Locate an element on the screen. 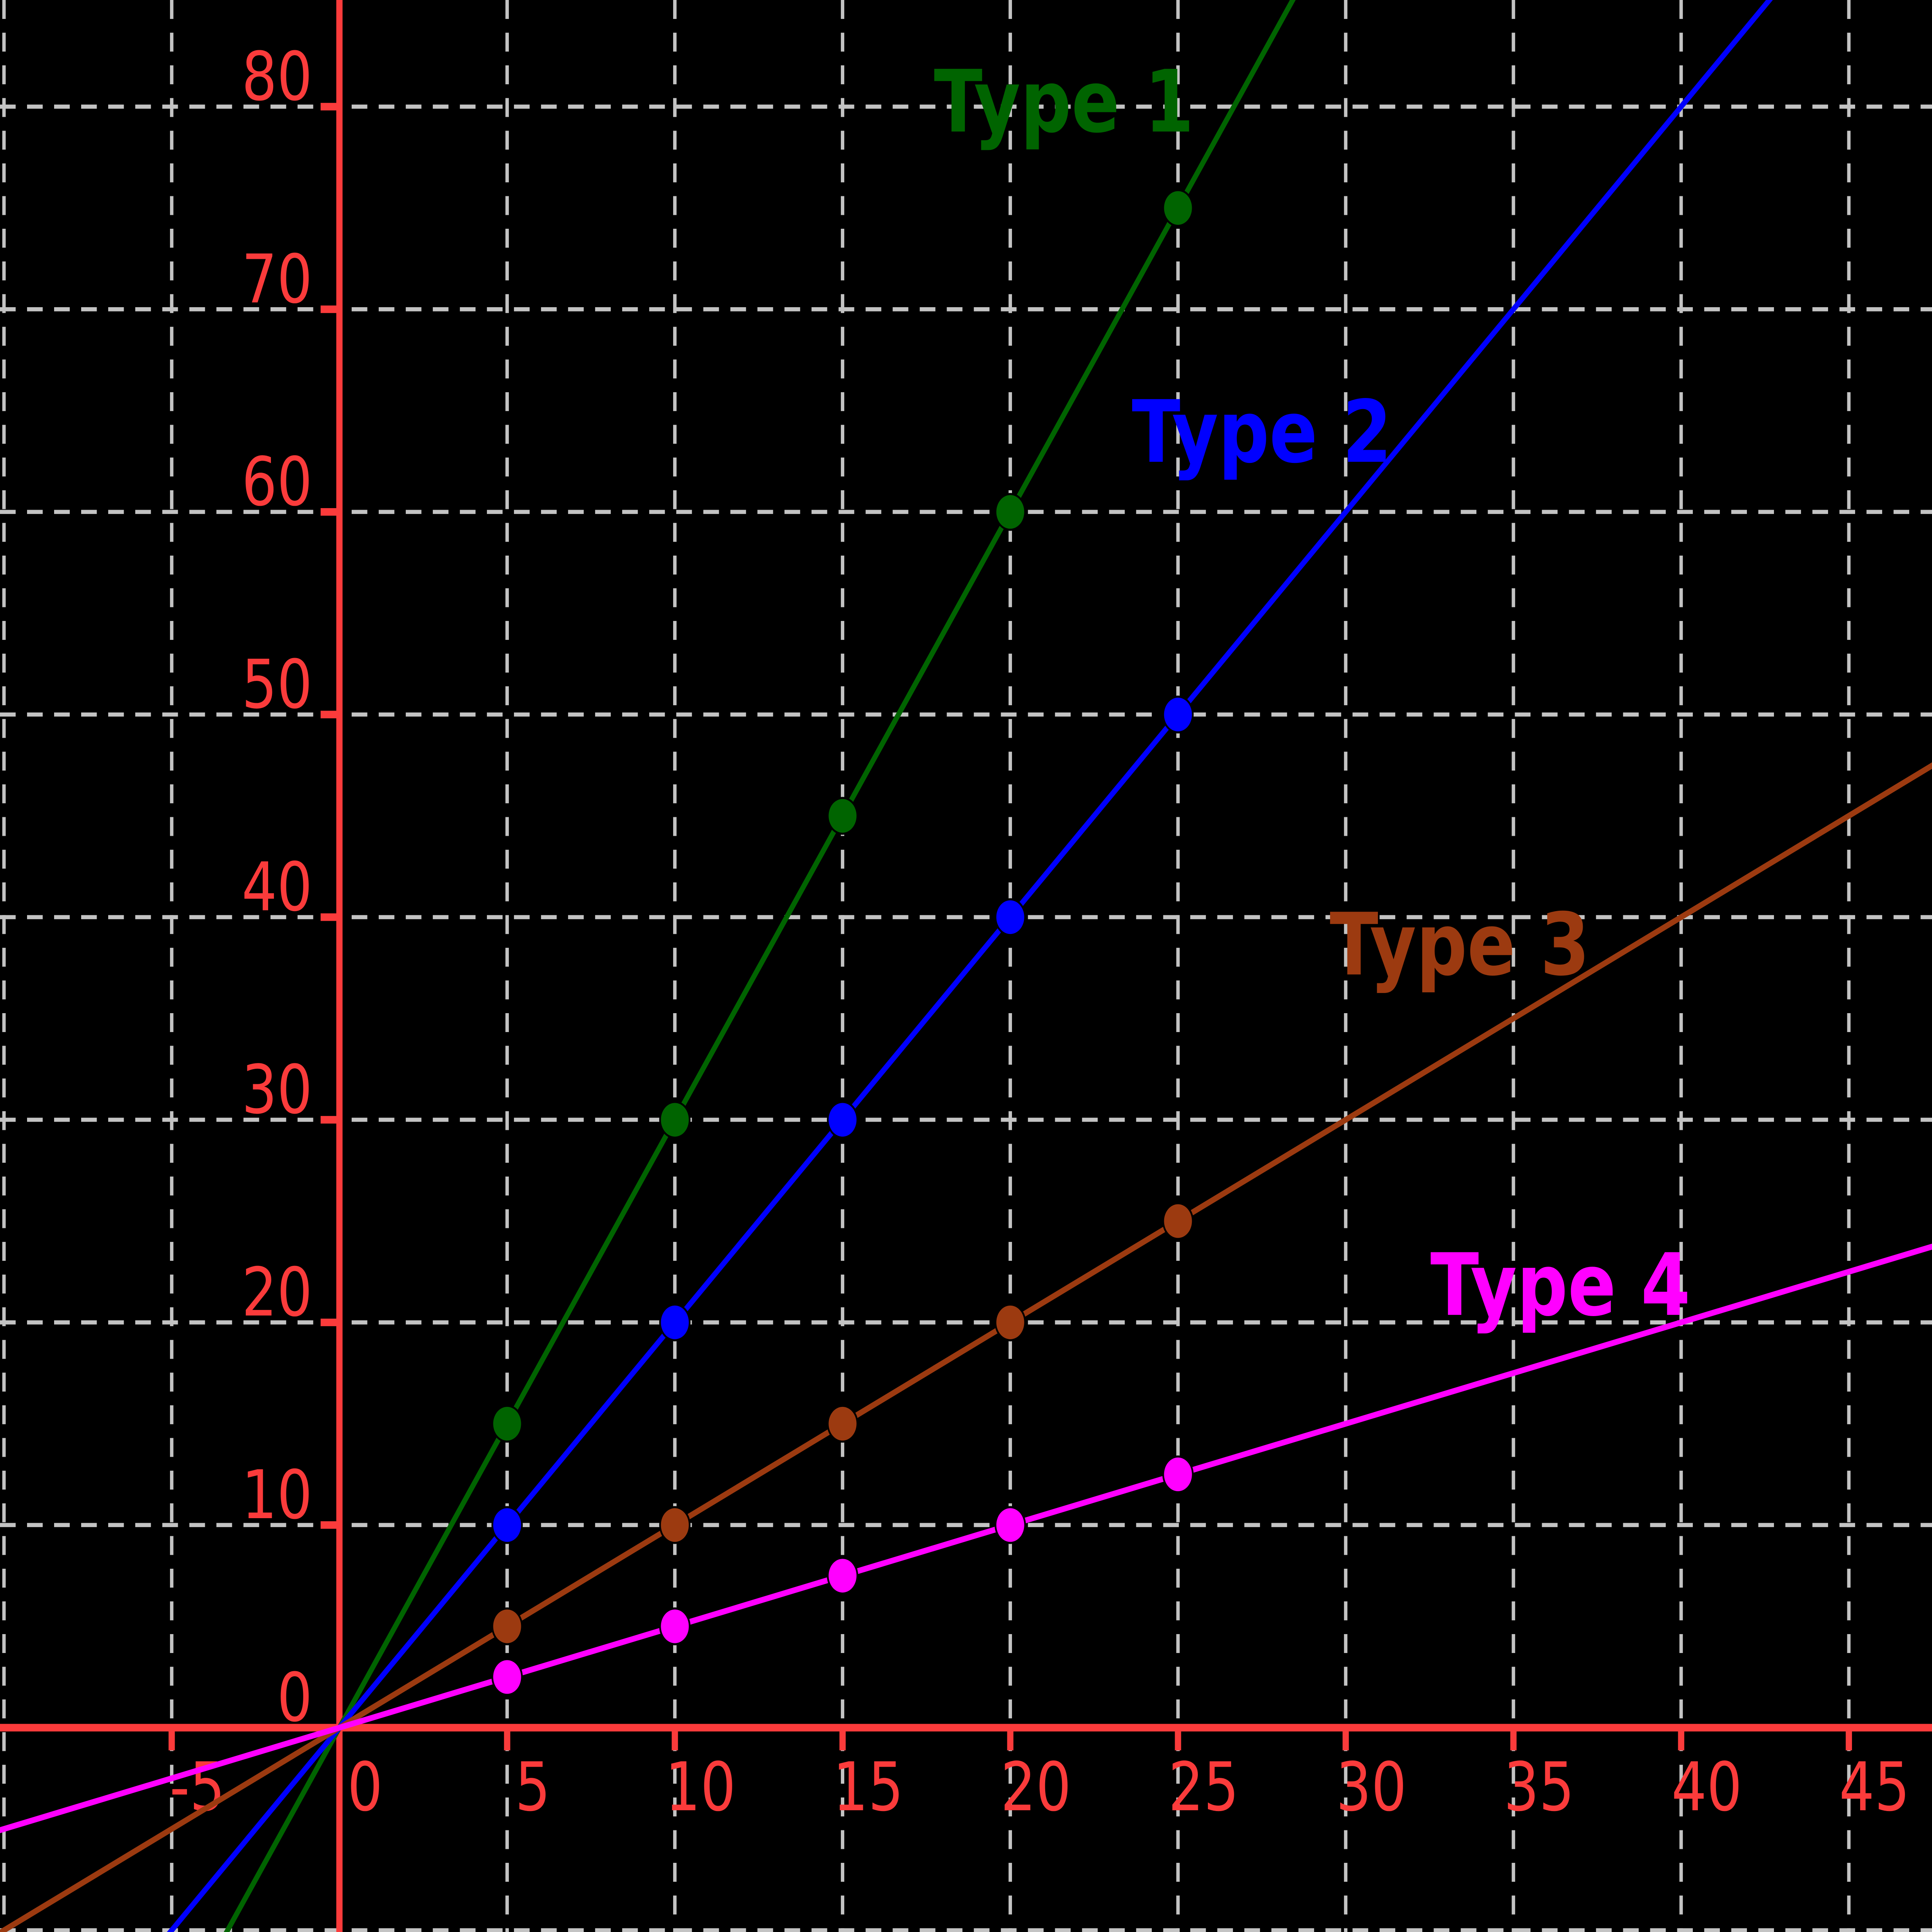 This screenshot has width=1932, height=1932. x-tick-label-40: 40 is located at coordinates (1707, 1787).